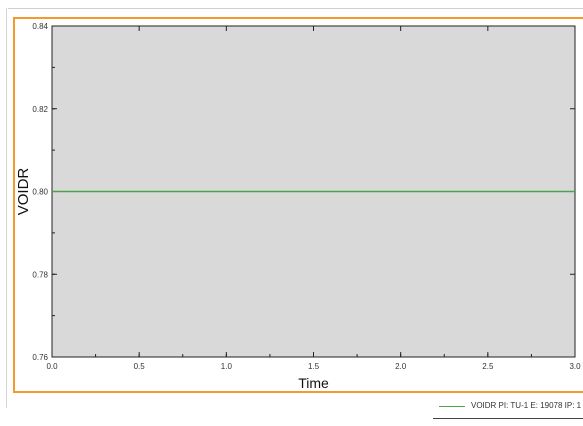  What do you see at coordinates (6, 208) in the screenshot?
I see `window-left-border` at bounding box center [6, 208].